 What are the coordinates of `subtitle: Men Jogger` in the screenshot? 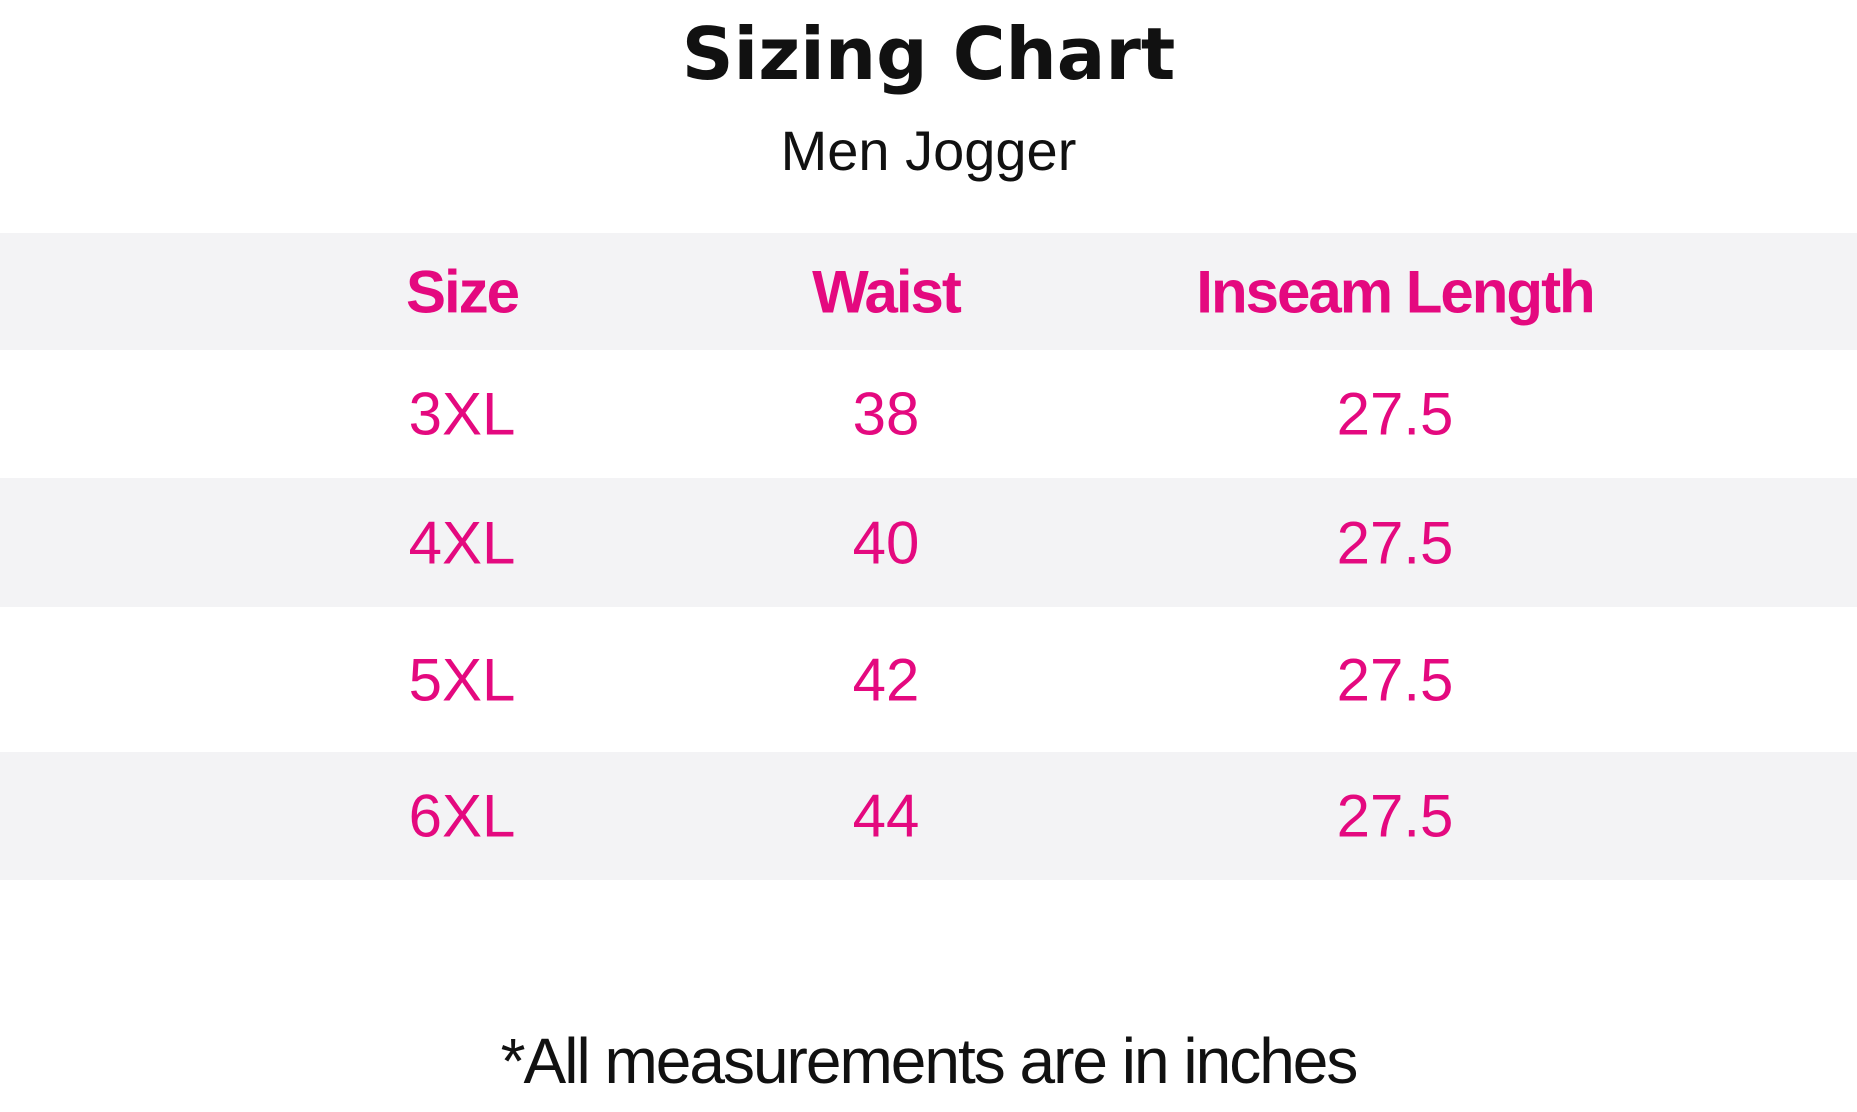 It's located at (928, 150).